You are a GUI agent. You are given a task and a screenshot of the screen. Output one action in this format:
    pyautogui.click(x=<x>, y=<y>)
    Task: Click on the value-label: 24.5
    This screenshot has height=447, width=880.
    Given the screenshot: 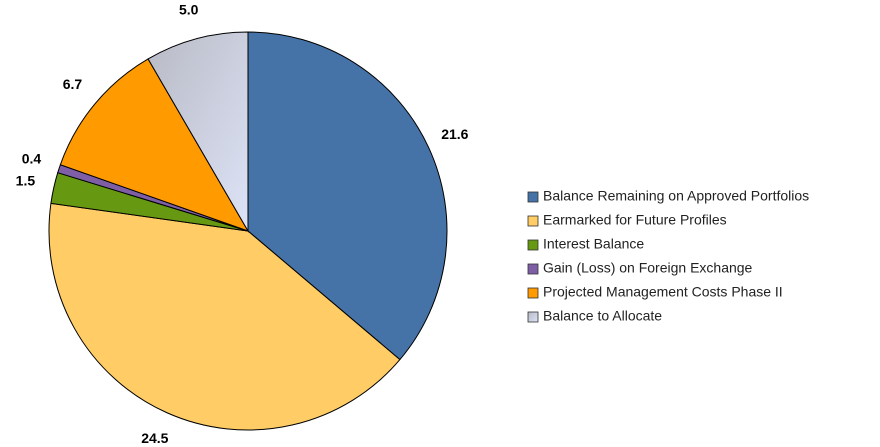 What is the action you would take?
    pyautogui.click(x=154, y=438)
    